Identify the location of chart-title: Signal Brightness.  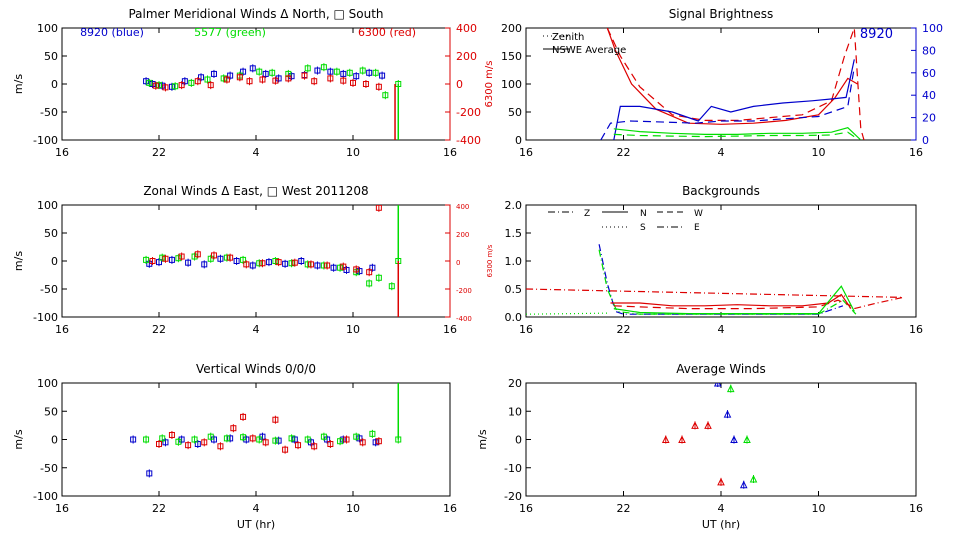
(721, 14).